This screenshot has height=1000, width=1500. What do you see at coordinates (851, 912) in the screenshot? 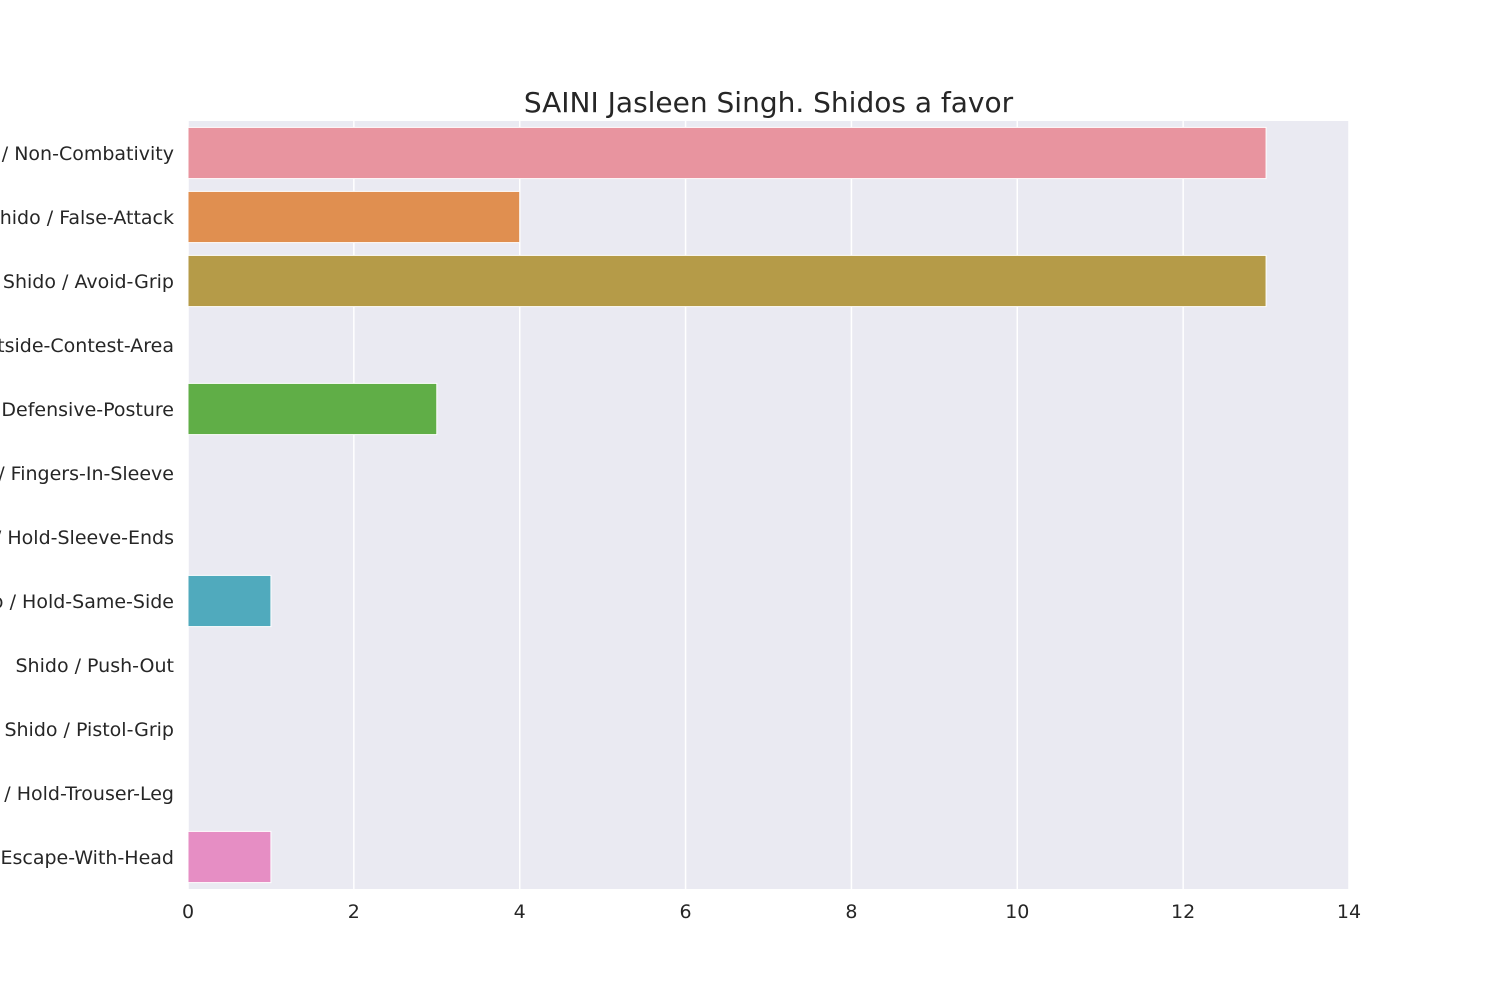
I see `x-tick-label: 8` at bounding box center [851, 912].